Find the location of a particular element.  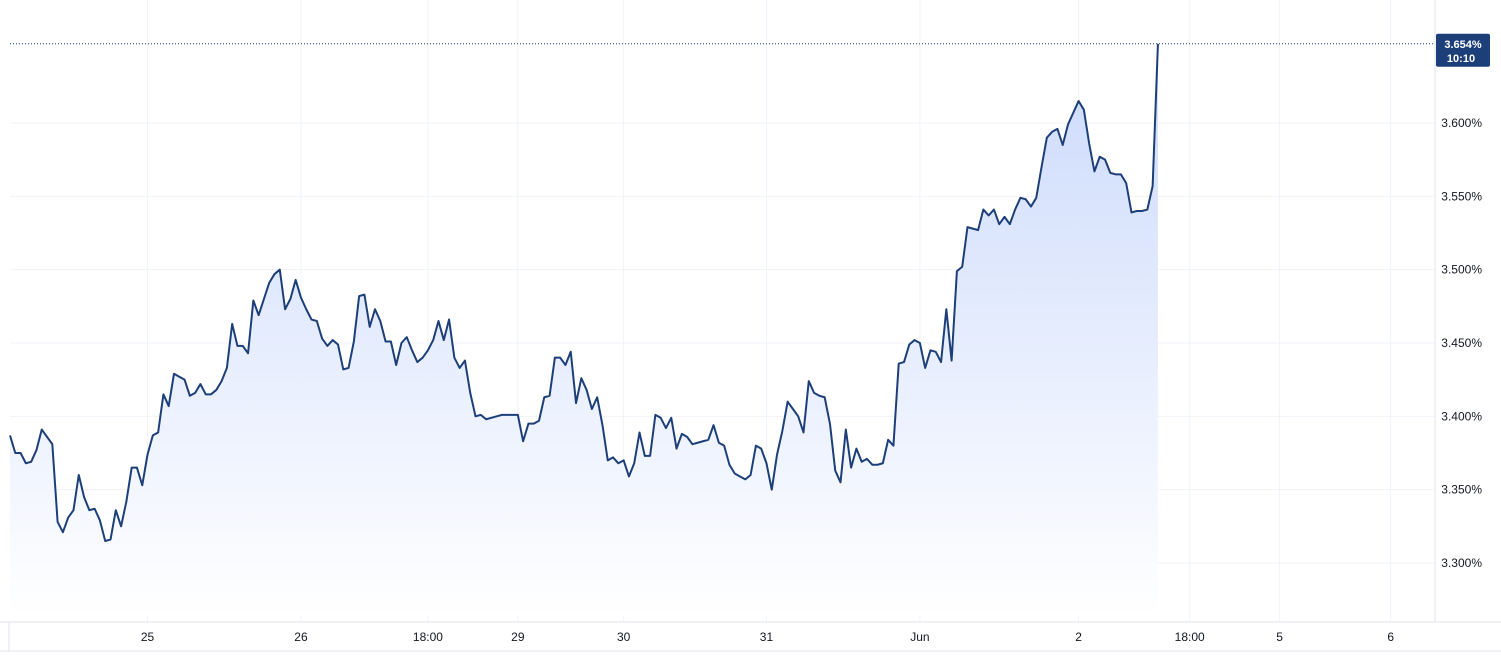

last-value-label: 3.654% is located at coordinates (1463, 45).